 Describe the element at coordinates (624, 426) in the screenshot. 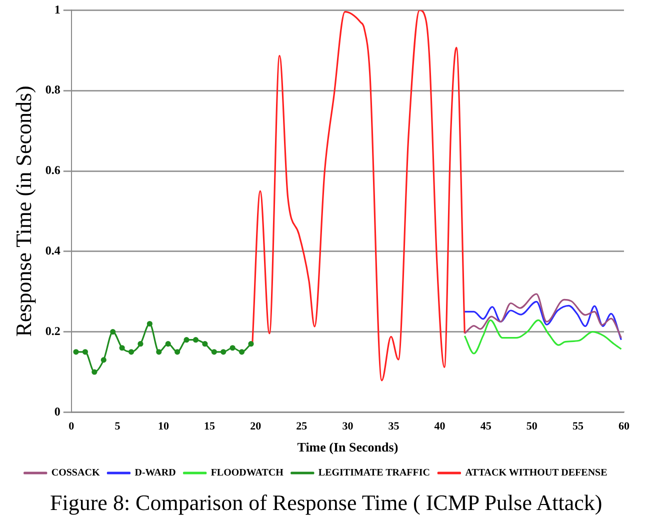

I see `x-tick-label: 60` at that location.